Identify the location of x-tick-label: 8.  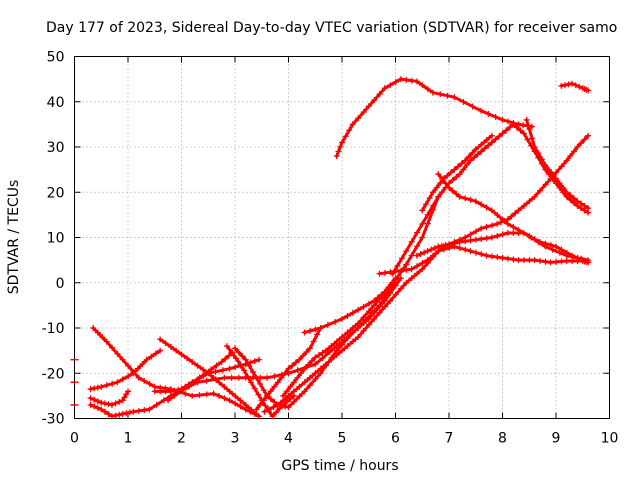
(502, 439).